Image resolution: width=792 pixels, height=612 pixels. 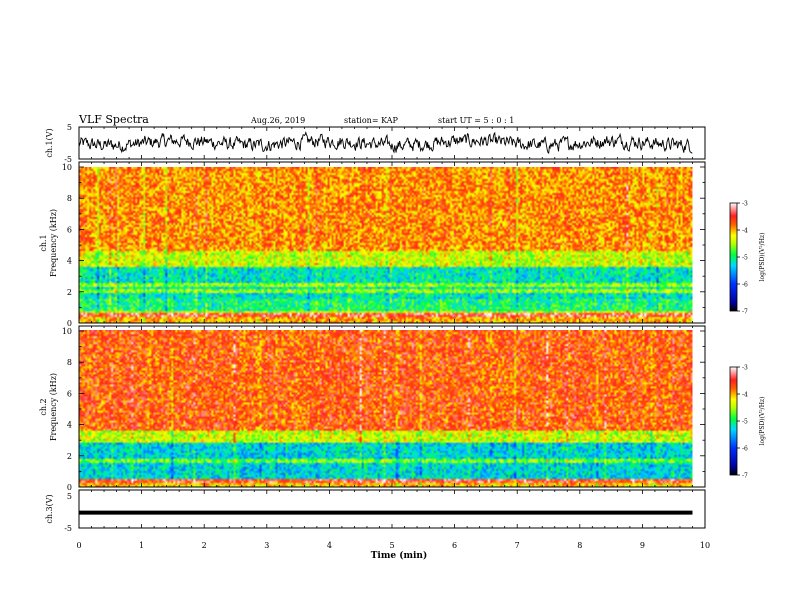 What do you see at coordinates (43, 242) in the screenshot?
I see `ch1-spectrogram-channel-label: ch.1` at bounding box center [43, 242].